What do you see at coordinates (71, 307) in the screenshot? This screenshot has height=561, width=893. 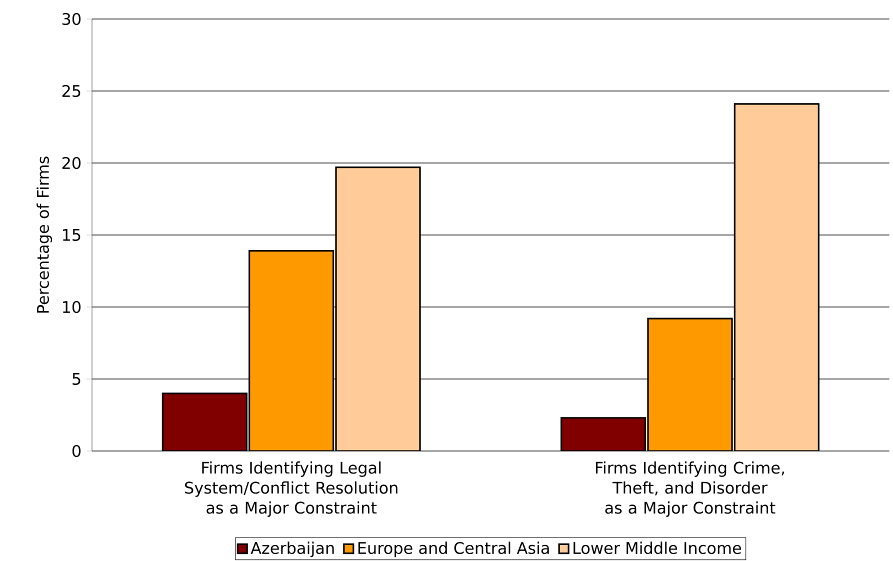 I see `y-tick-label: 10` at bounding box center [71, 307].